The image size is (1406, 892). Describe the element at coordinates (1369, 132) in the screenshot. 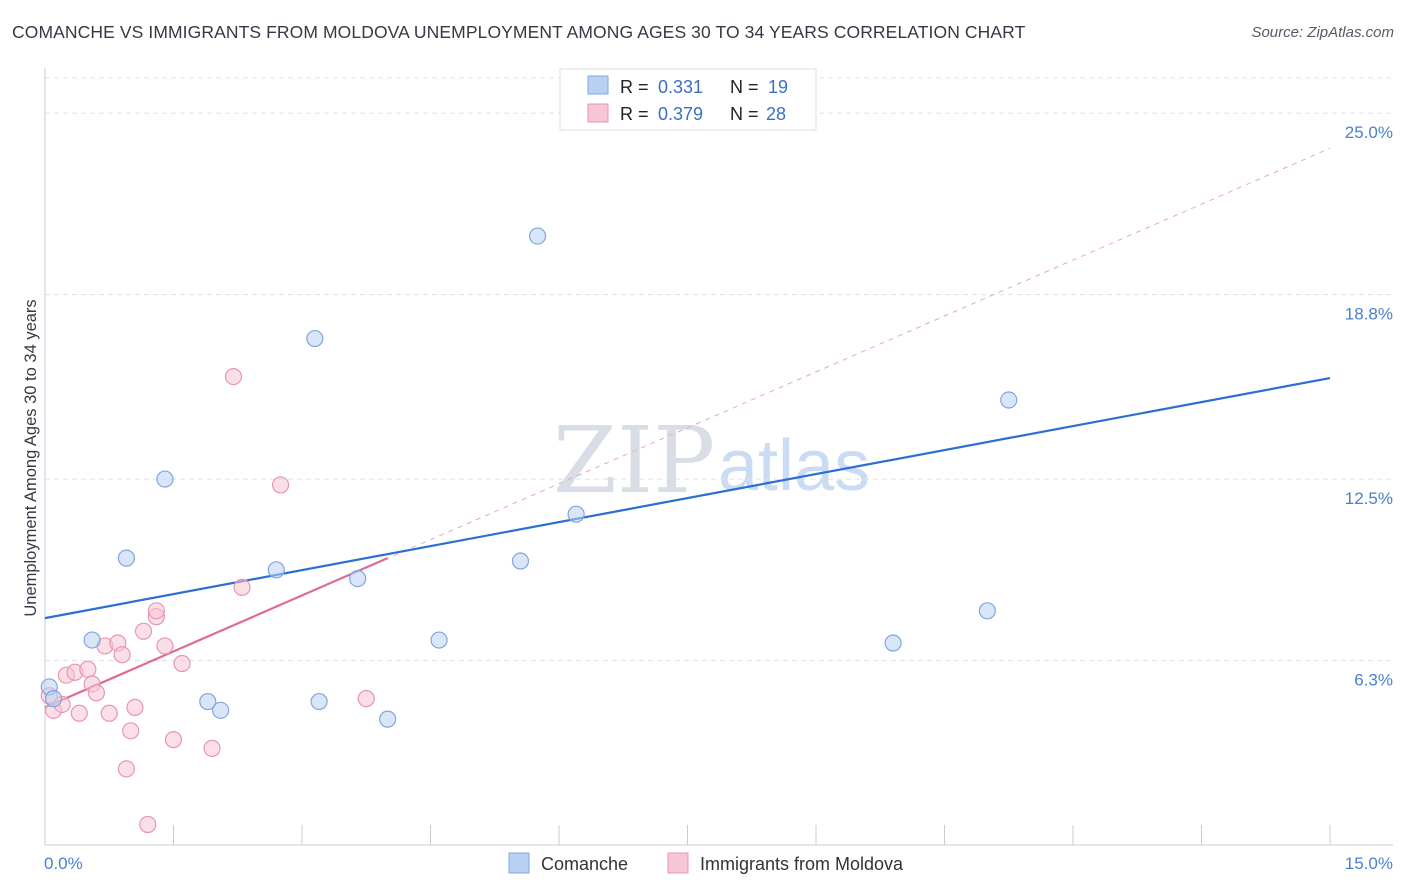

I see `y-tick-label: 25.0%` at that location.